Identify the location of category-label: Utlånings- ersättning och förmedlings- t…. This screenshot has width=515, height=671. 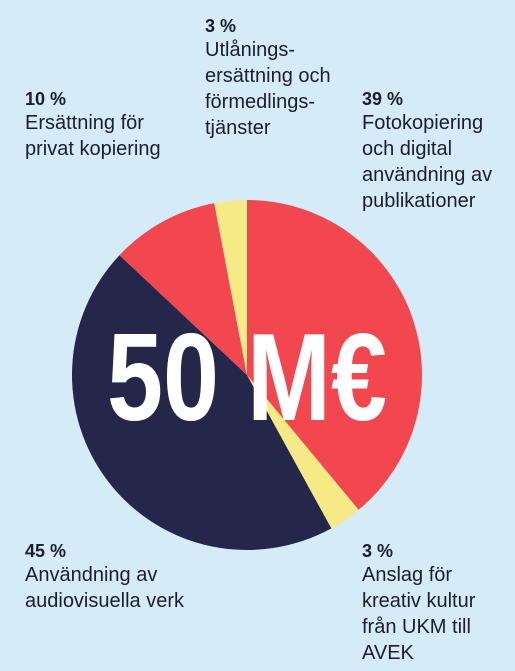
(268, 89).